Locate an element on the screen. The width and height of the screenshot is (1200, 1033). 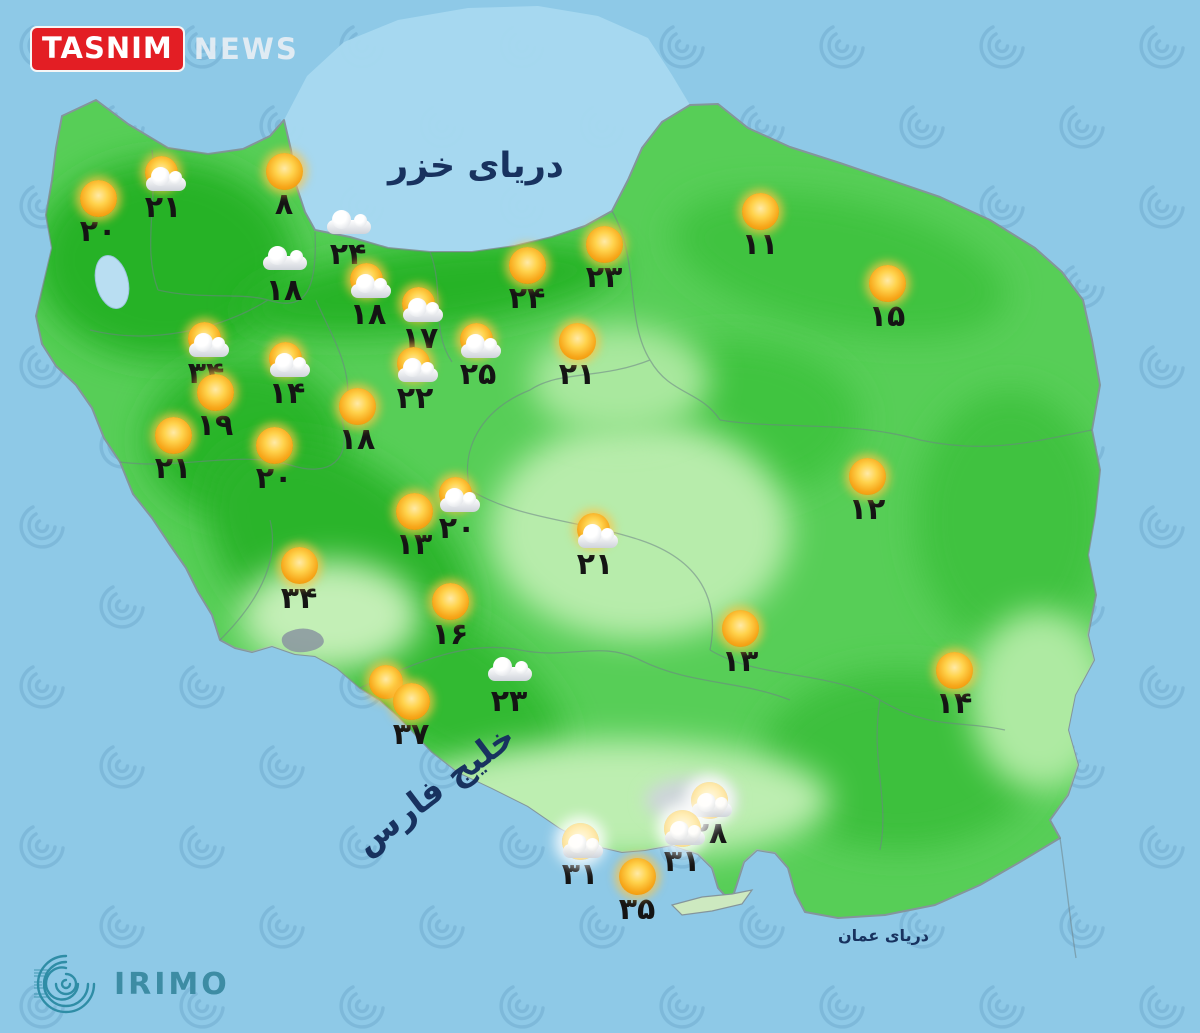
temperature-label: ۳۱ is located at coordinates (580, 874).